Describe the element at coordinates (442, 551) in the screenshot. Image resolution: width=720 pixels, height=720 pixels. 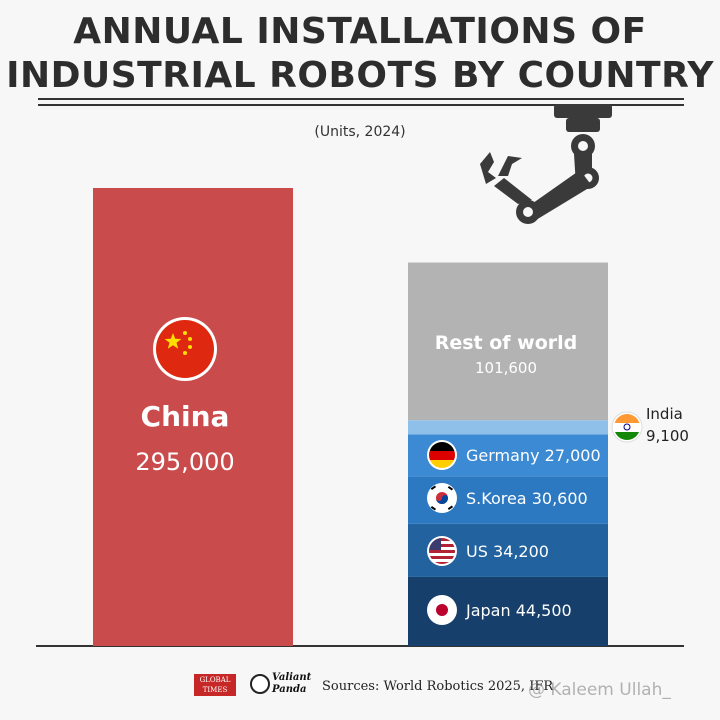
I see `us-flag-icon` at that location.